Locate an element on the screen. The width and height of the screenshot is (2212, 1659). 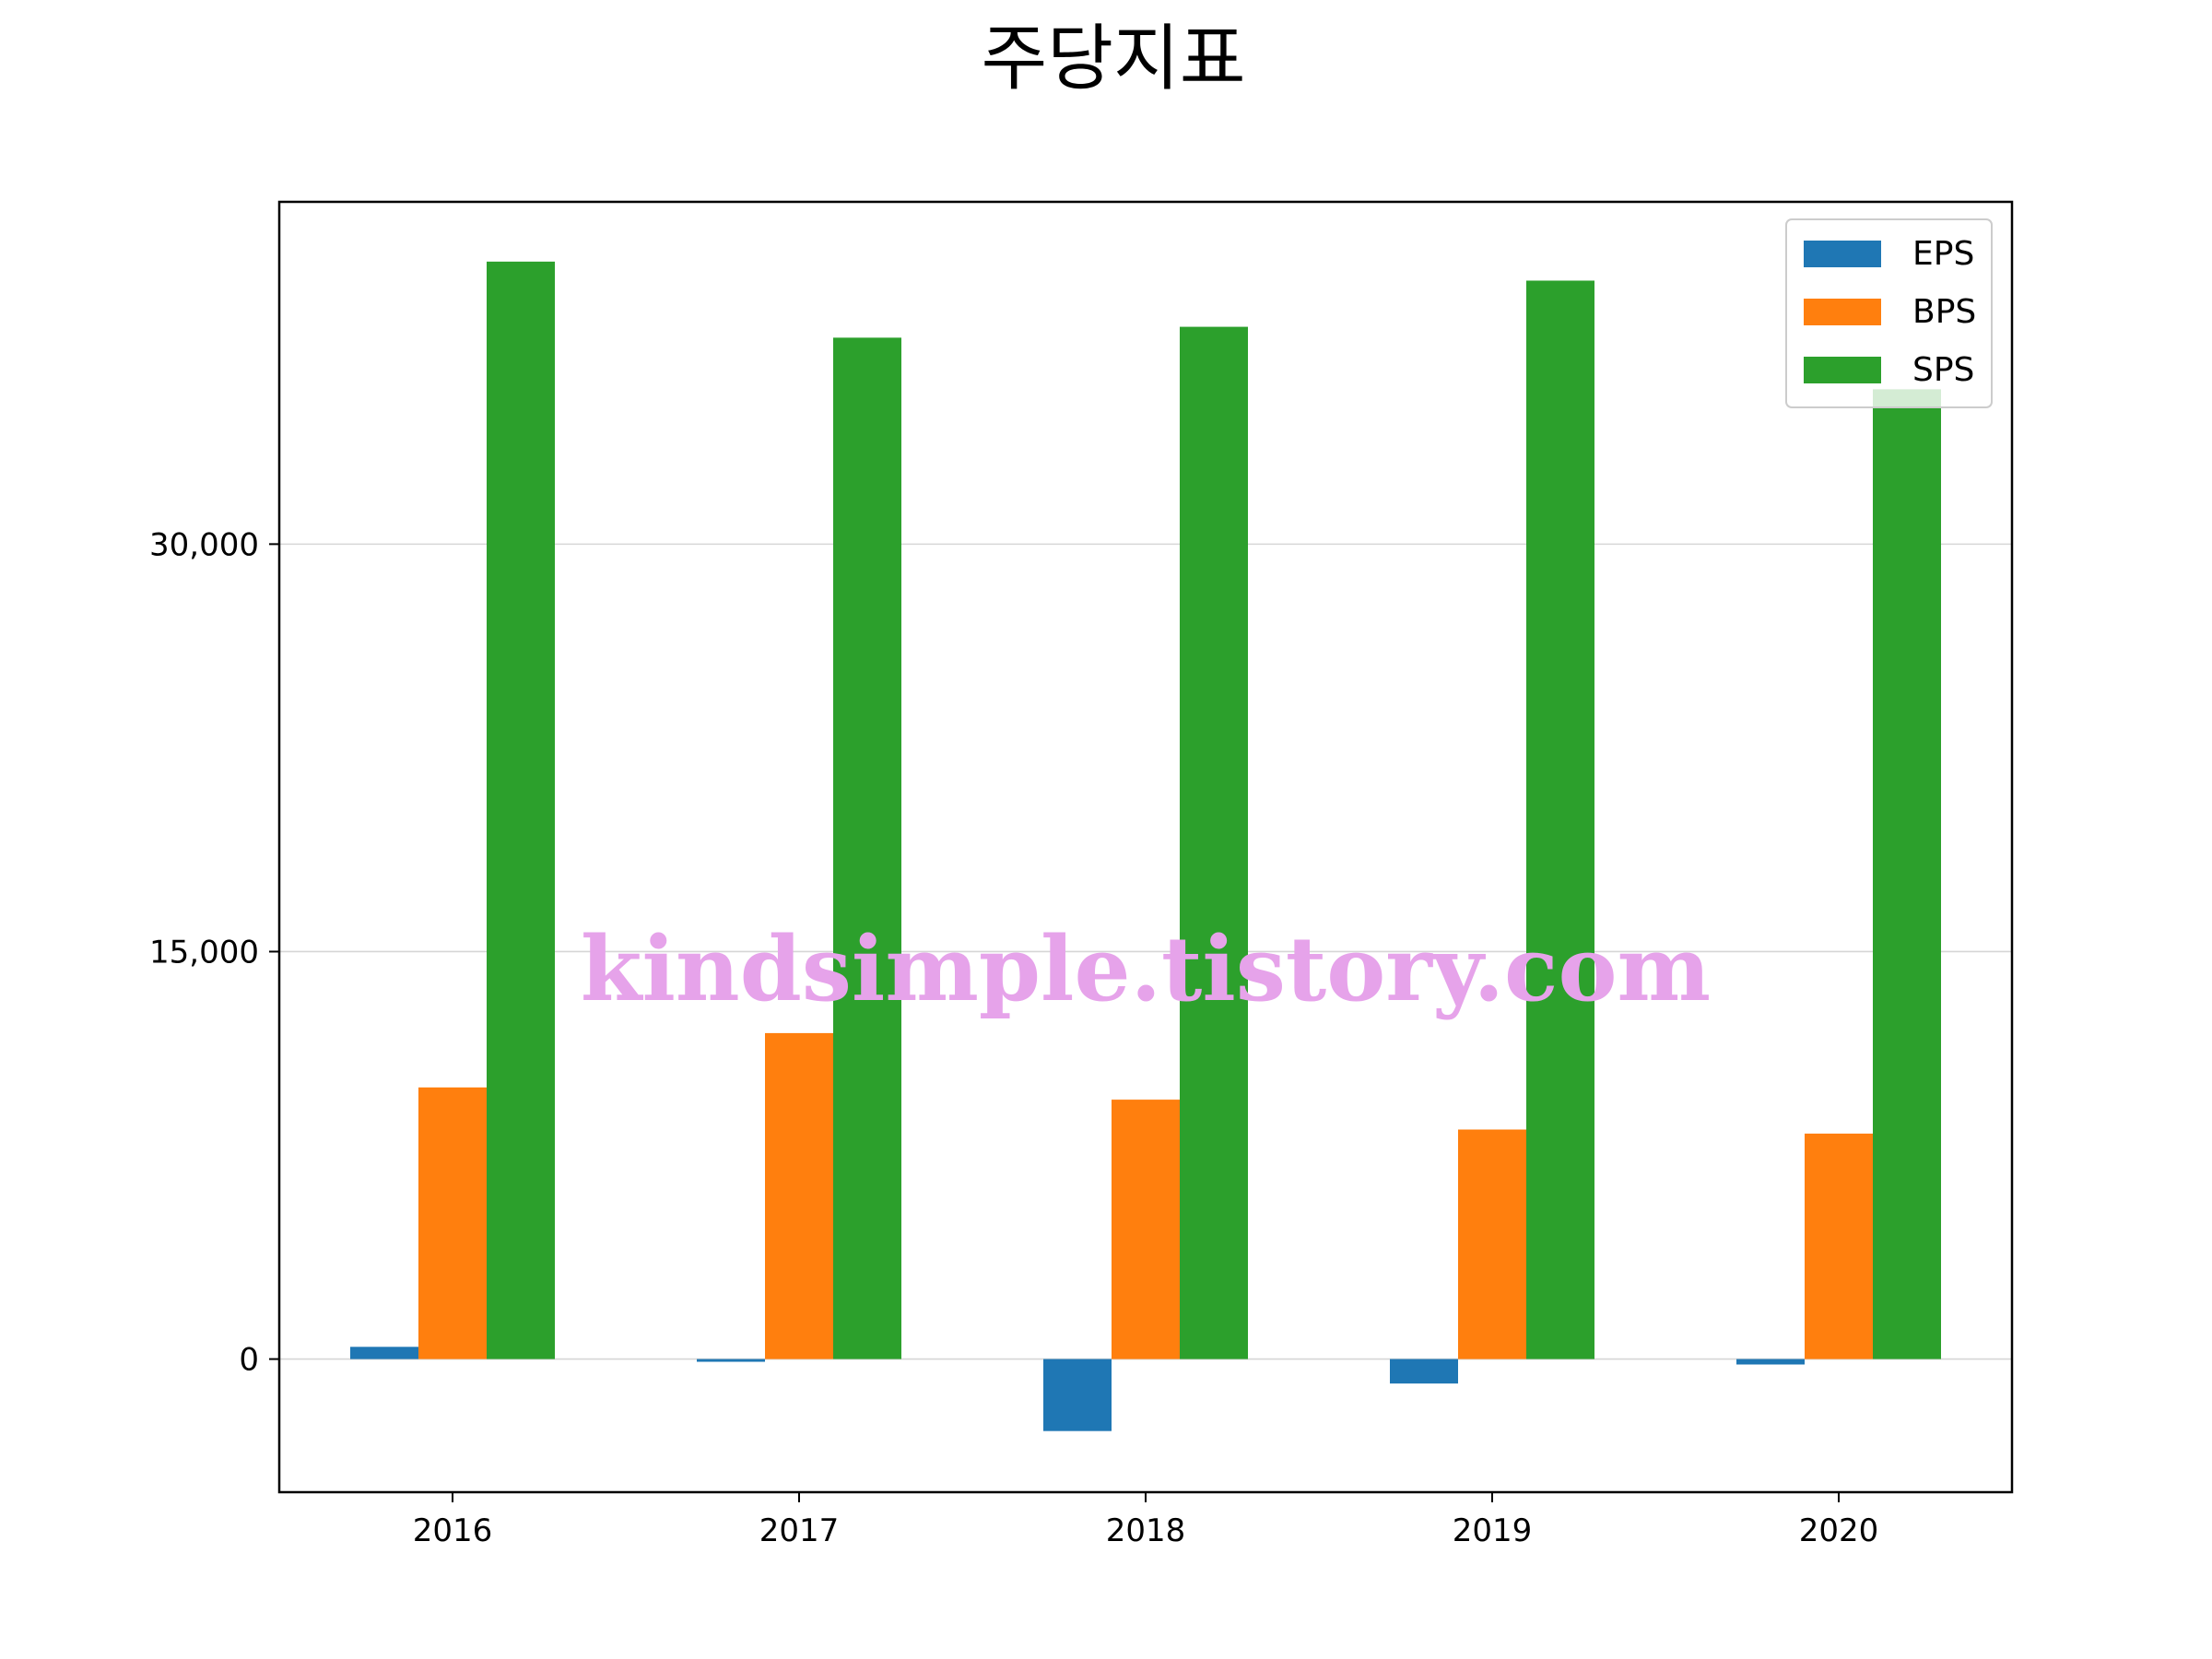
legend-label: EPS is located at coordinates (1943, 254).